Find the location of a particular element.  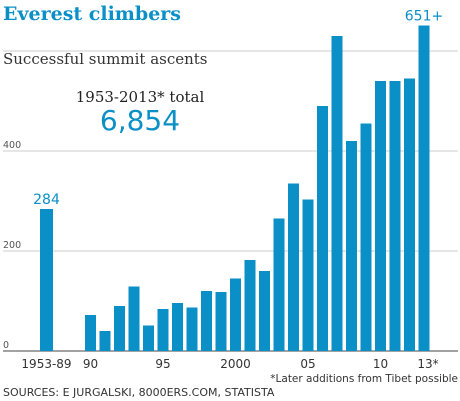

bar-2000 is located at coordinates (235, 314).